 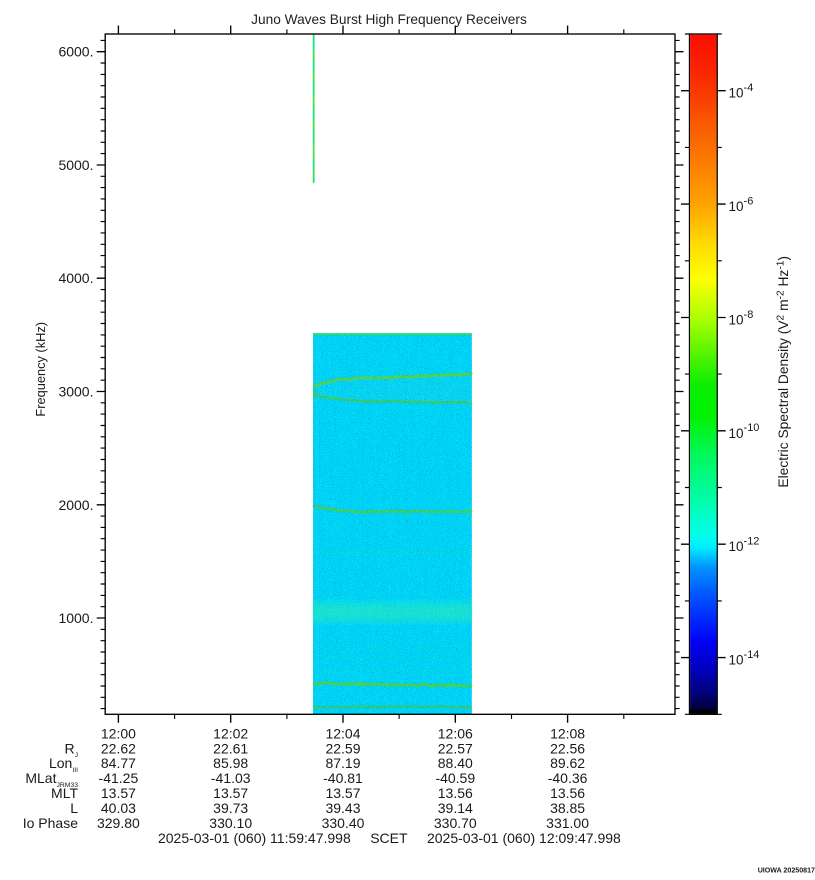 I want to click on svg-text: 12:06, so click(x=455, y=734).